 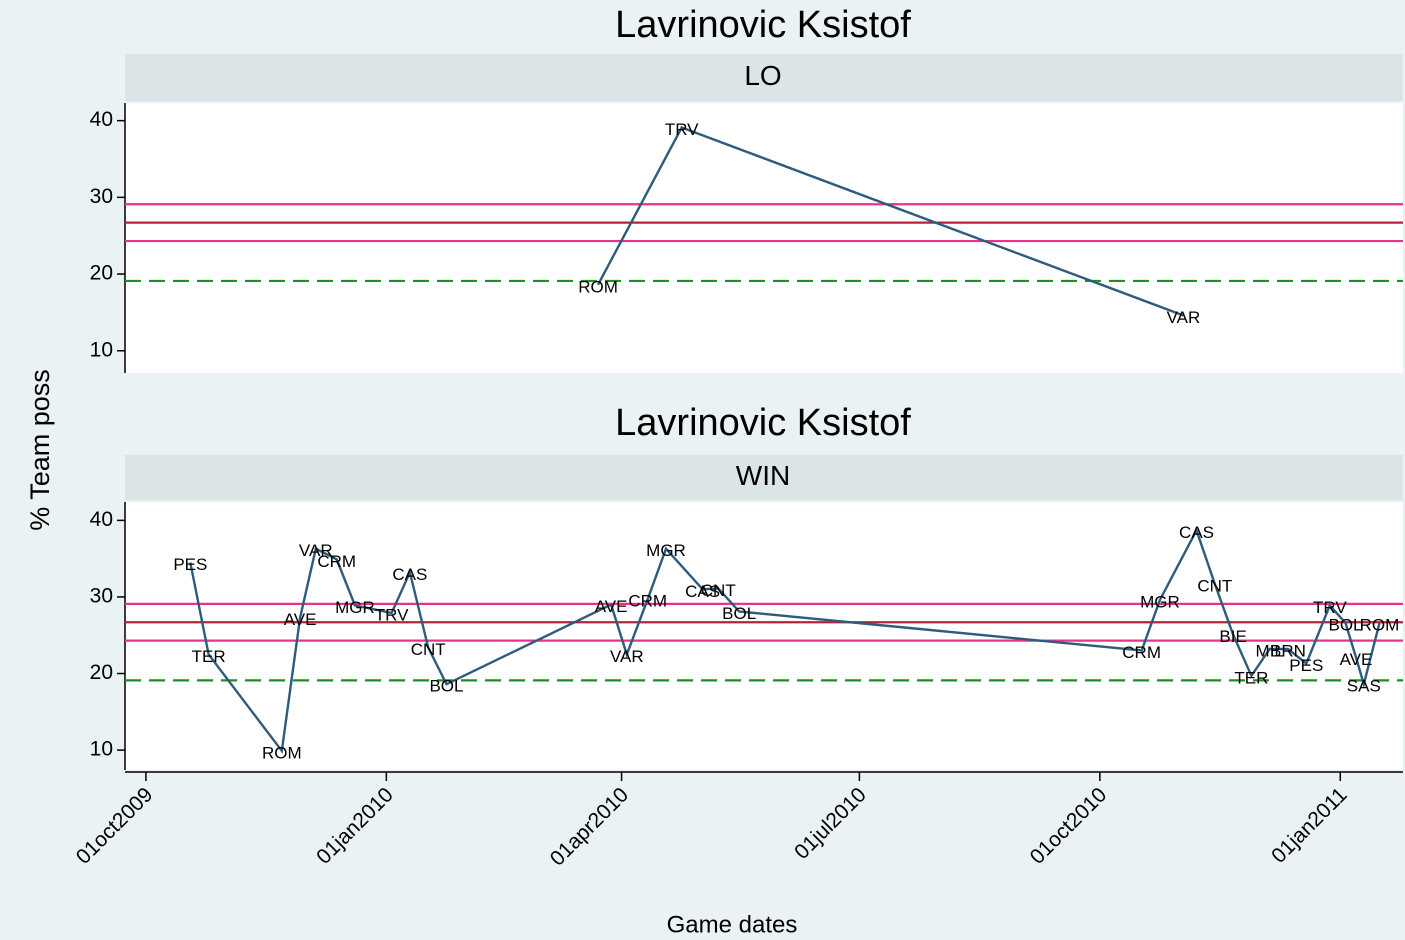 What do you see at coordinates (732, 924) in the screenshot?
I see `x-axis-label: Game dates` at bounding box center [732, 924].